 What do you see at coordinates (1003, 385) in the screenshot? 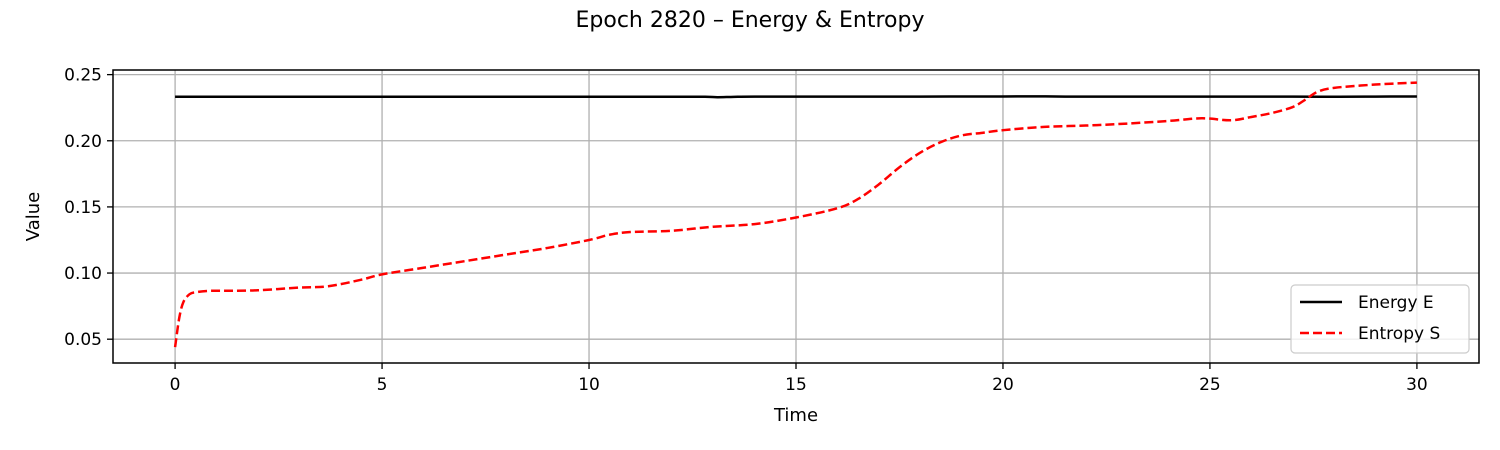
I see `x-tick-label: 20` at bounding box center [1003, 385].